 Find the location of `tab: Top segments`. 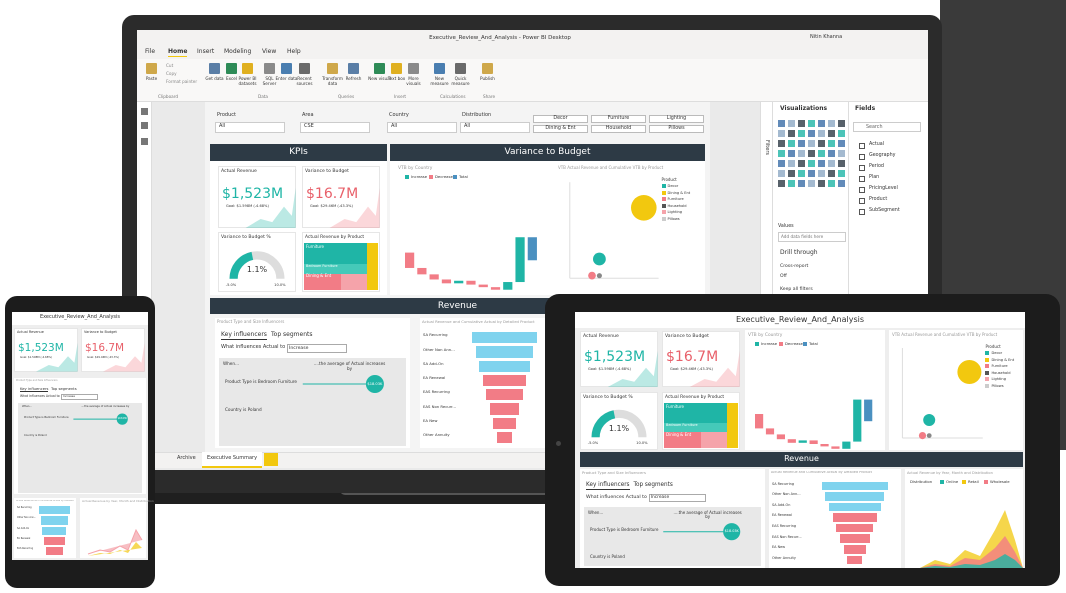

tab: Top segments is located at coordinates (653, 485).